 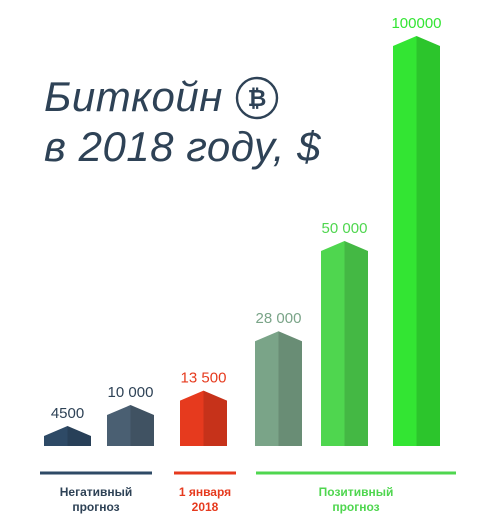 What do you see at coordinates (205, 492) in the screenshot?
I see `group-label-1-line-1: 1 января` at bounding box center [205, 492].